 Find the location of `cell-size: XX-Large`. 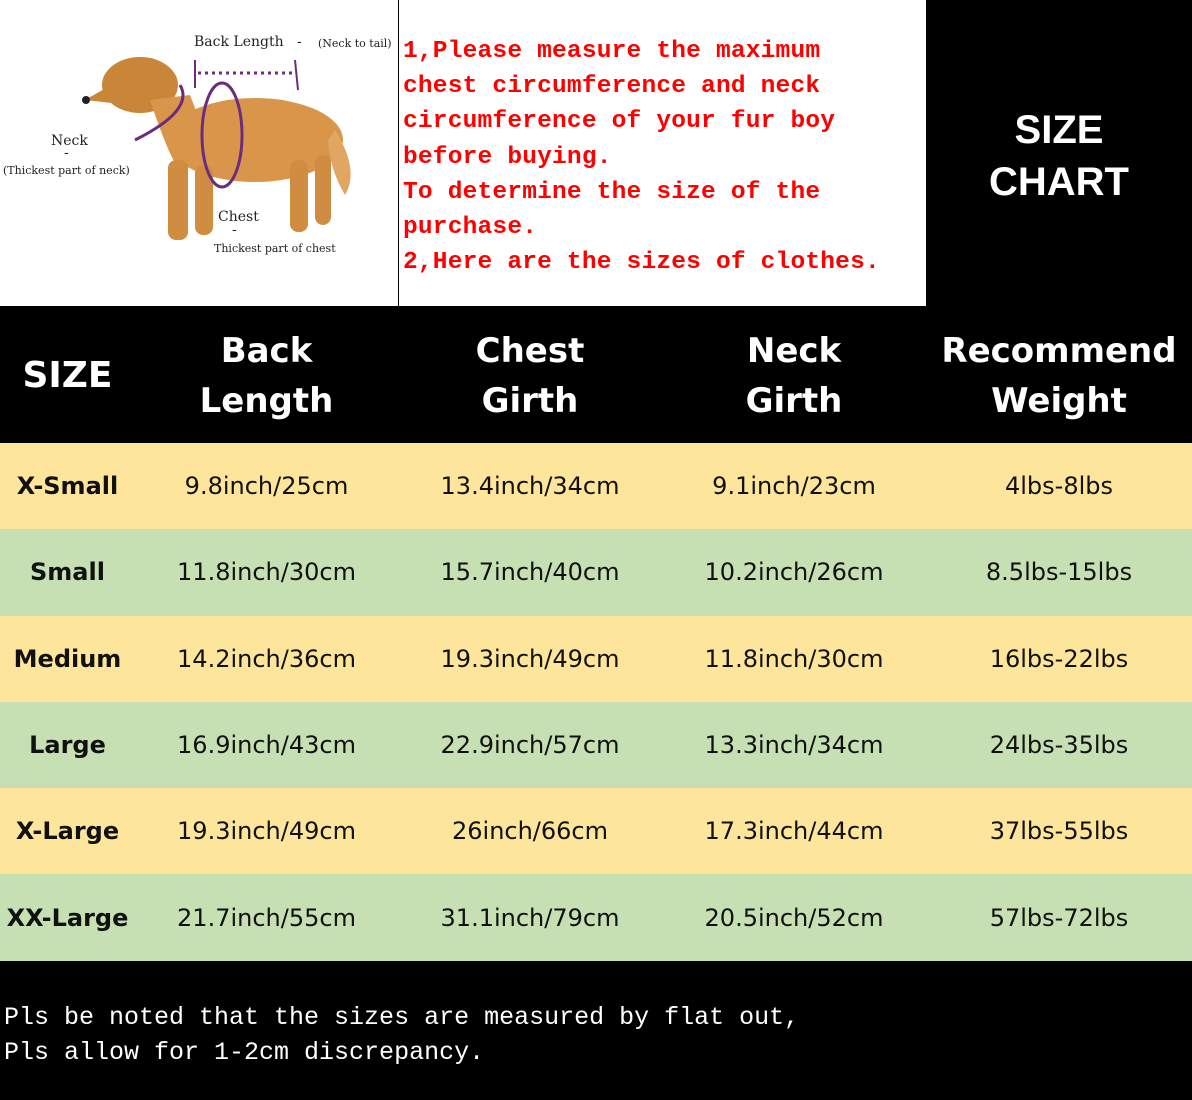

cell-size: XX-Large is located at coordinates (67, 917).